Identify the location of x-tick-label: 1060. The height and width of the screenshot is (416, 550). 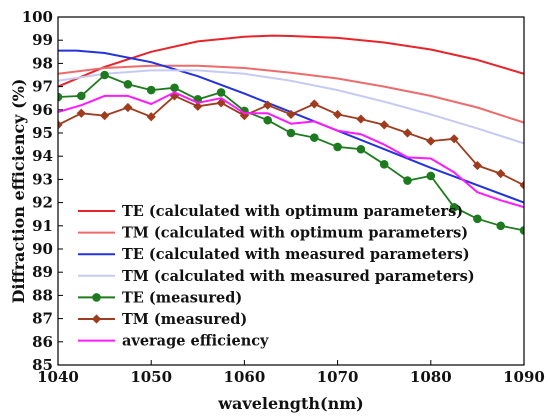
(245, 377).